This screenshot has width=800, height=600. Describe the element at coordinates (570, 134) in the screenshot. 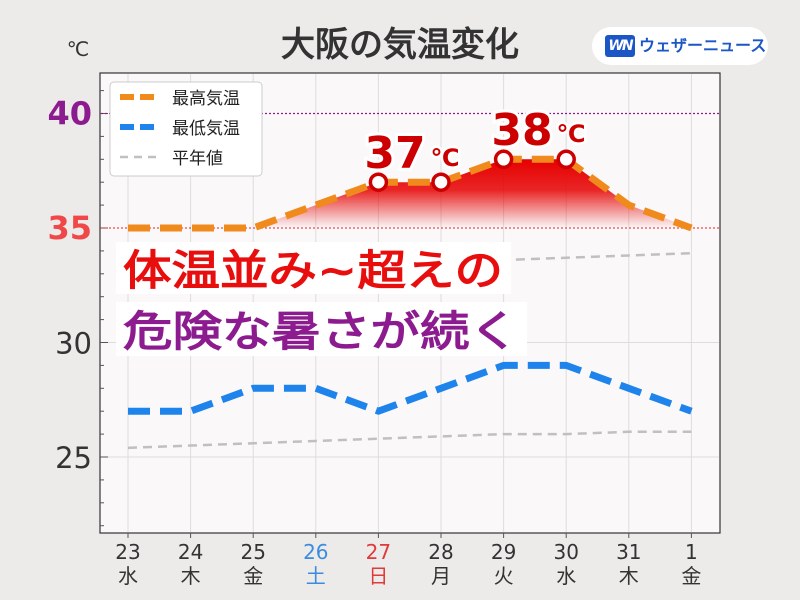

I see `peak-unit-38: ℃` at that location.